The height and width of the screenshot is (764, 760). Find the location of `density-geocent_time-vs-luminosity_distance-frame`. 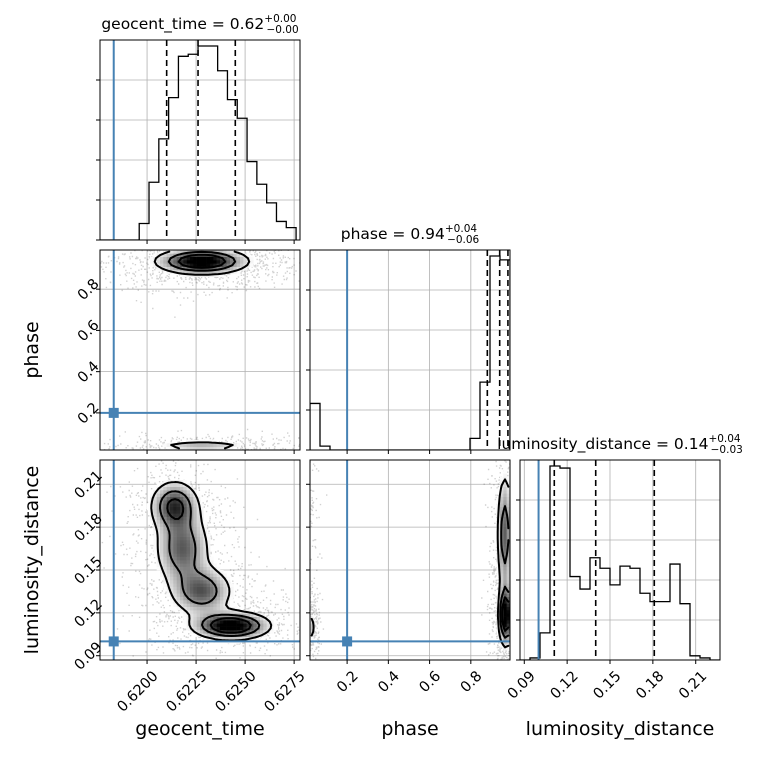

density-geocent_time-vs-luminosity_distance-frame is located at coordinates (200, 560).